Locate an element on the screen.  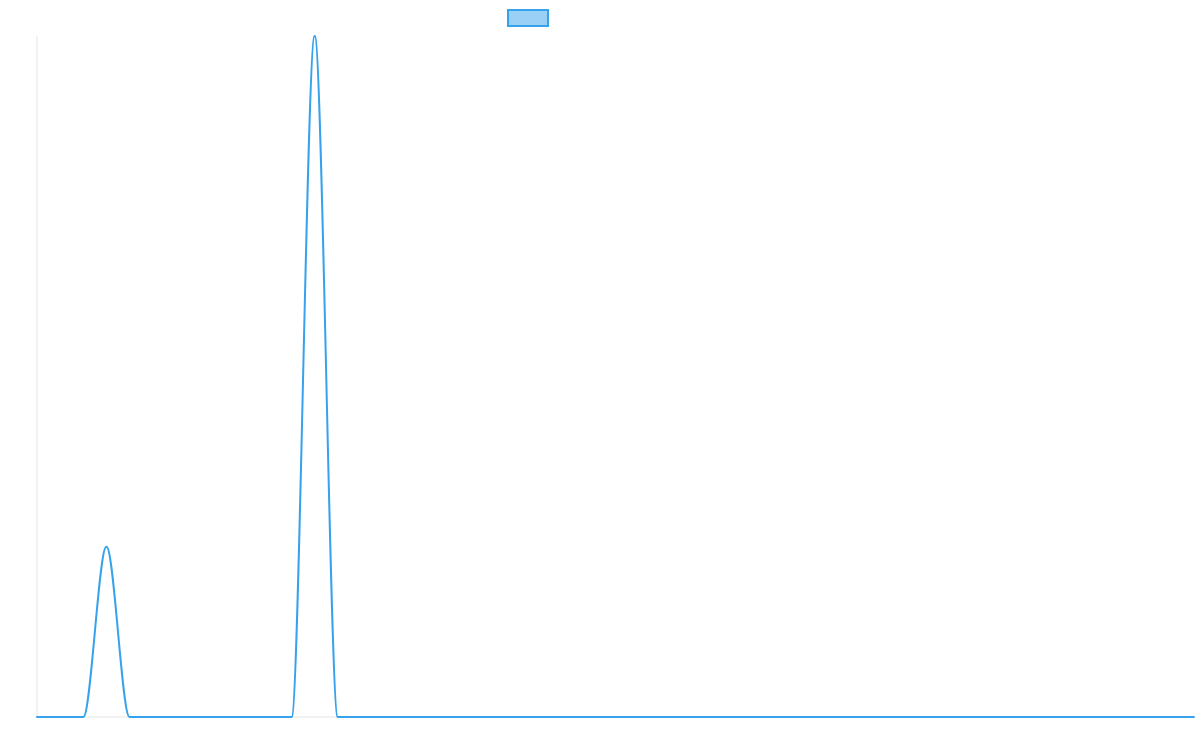
legend is located at coordinates (528, 18).